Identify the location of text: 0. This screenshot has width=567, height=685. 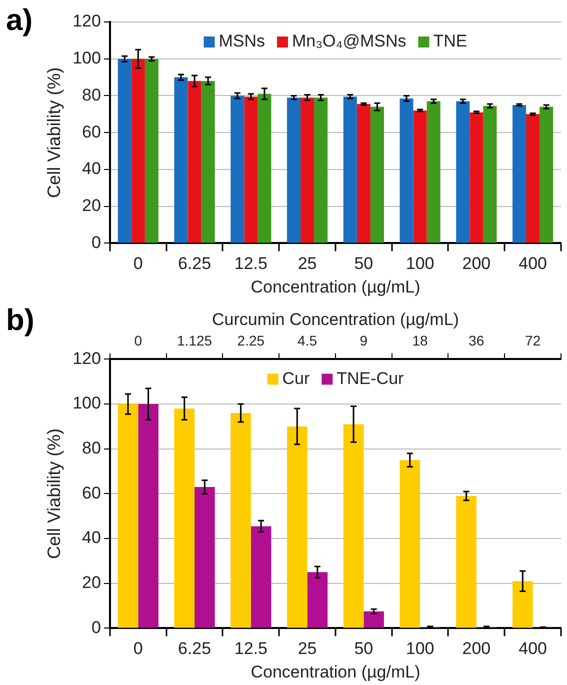
(138, 340).